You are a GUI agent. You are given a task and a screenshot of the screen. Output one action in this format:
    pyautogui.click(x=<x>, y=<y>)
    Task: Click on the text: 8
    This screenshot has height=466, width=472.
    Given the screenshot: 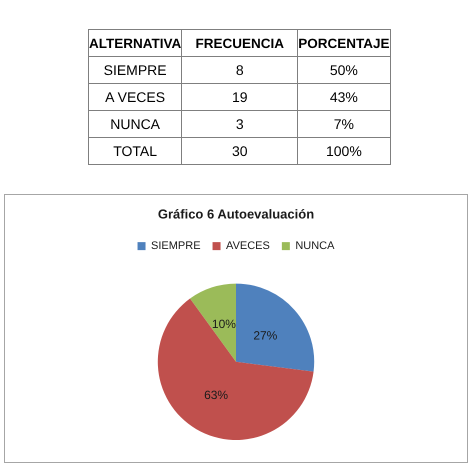 What is the action you would take?
    pyautogui.click(x=240, y=70)
    